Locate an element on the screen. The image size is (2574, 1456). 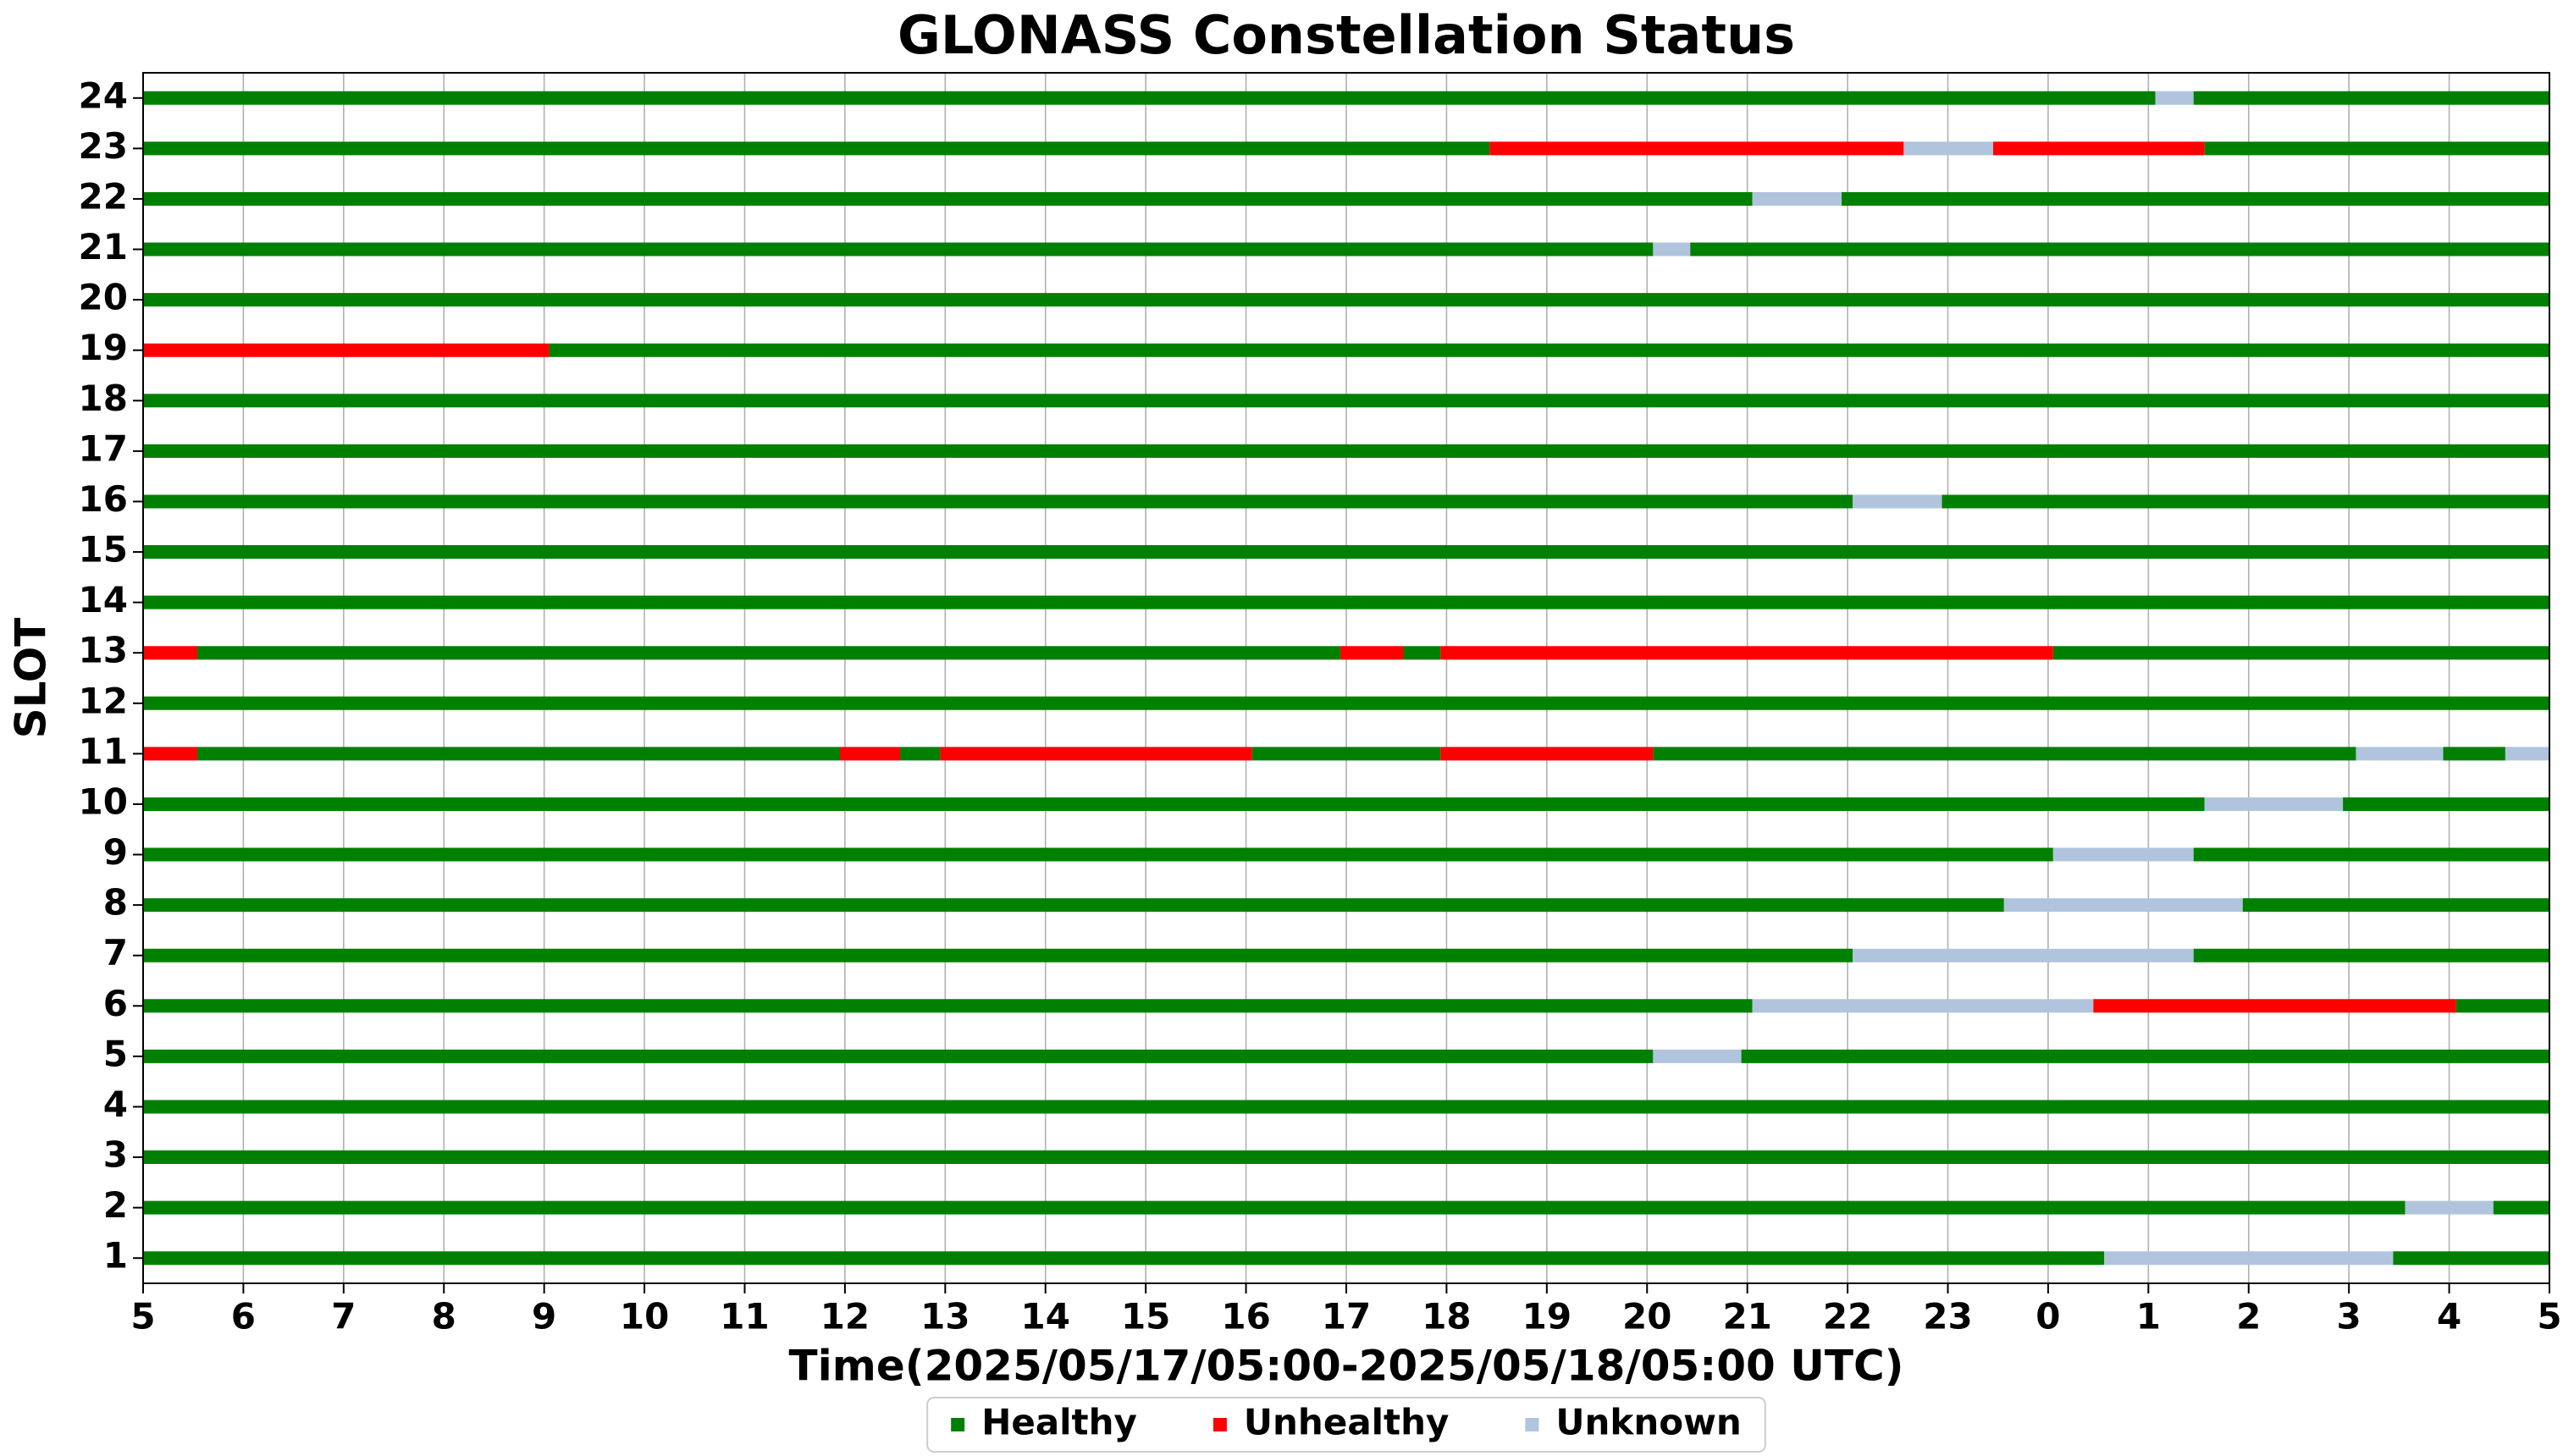
x-tick-label: 6 is located at coordinates (243, 1316).